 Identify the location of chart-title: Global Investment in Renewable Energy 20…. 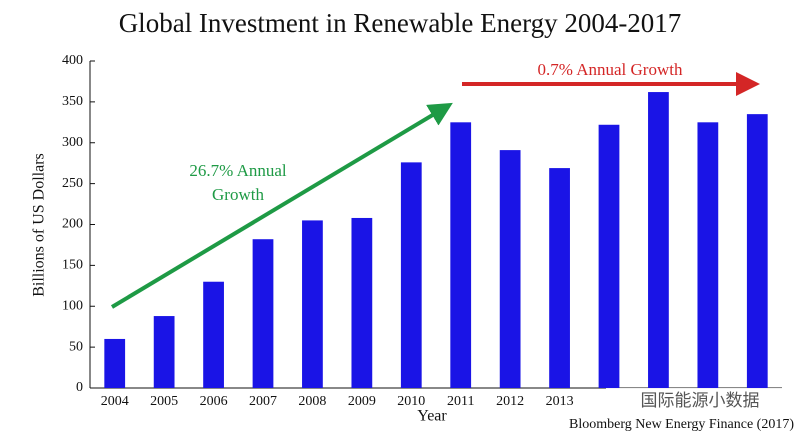
(400, 23).